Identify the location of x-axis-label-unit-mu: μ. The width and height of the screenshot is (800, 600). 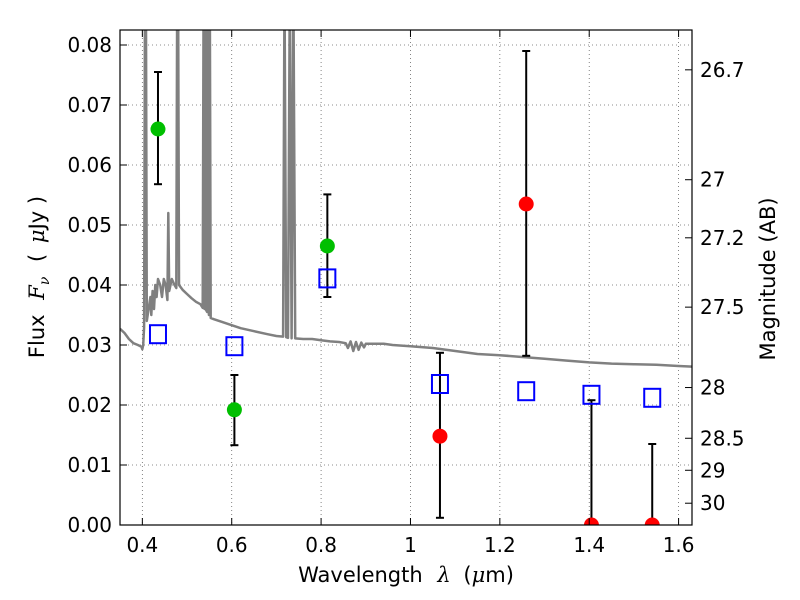
(479, 575).